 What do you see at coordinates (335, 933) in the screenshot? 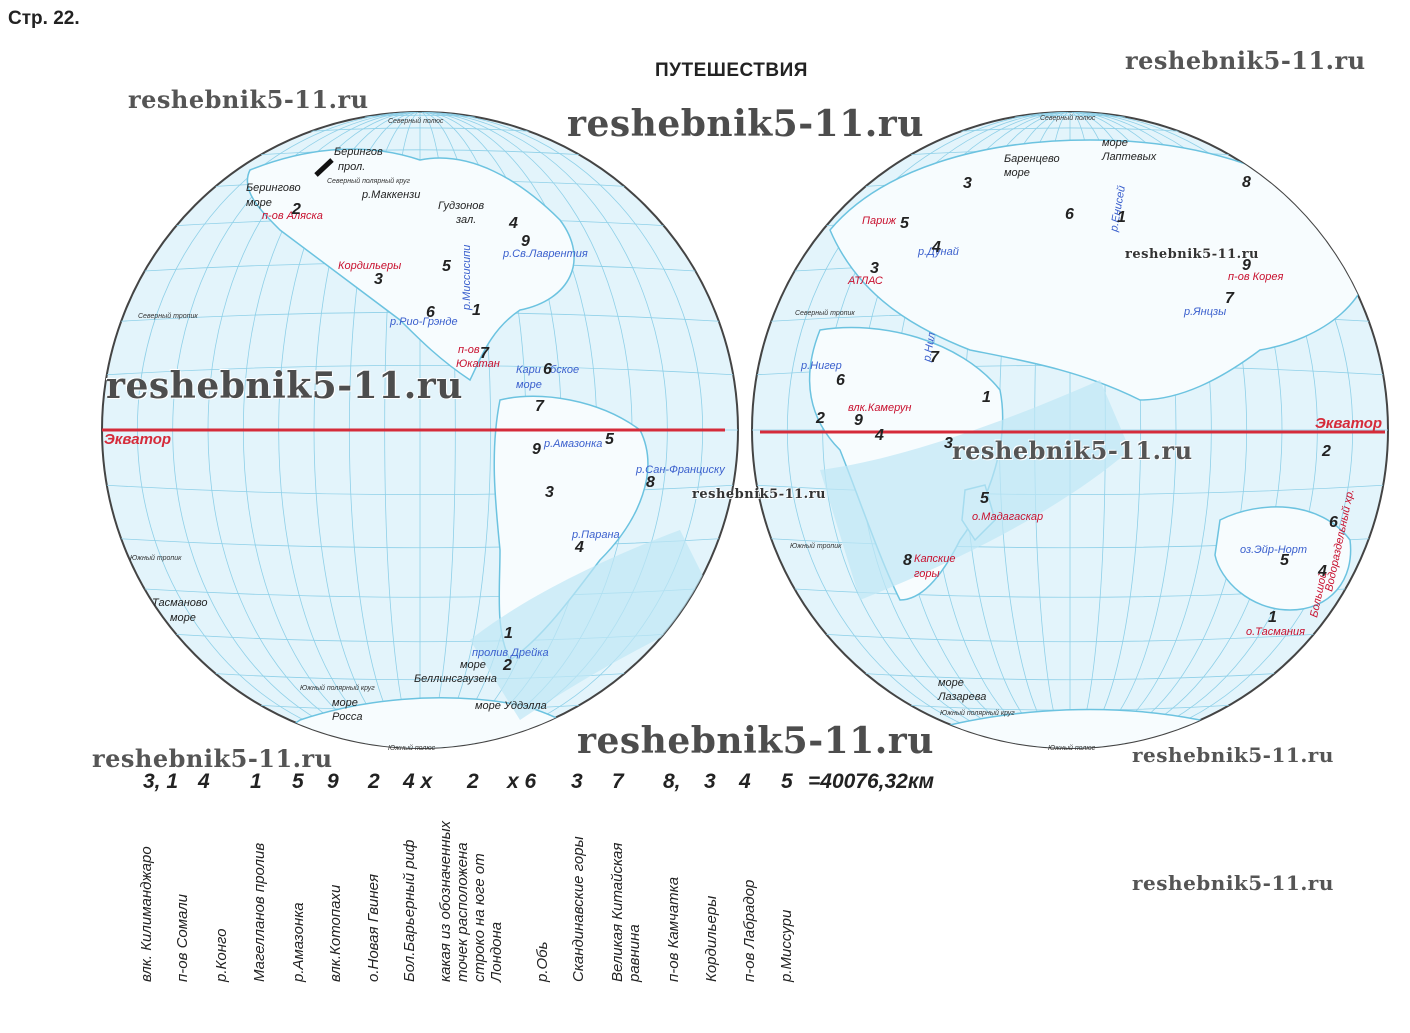
I see `answer-label: влк.Котопахи` at bounding box center [335, 933].